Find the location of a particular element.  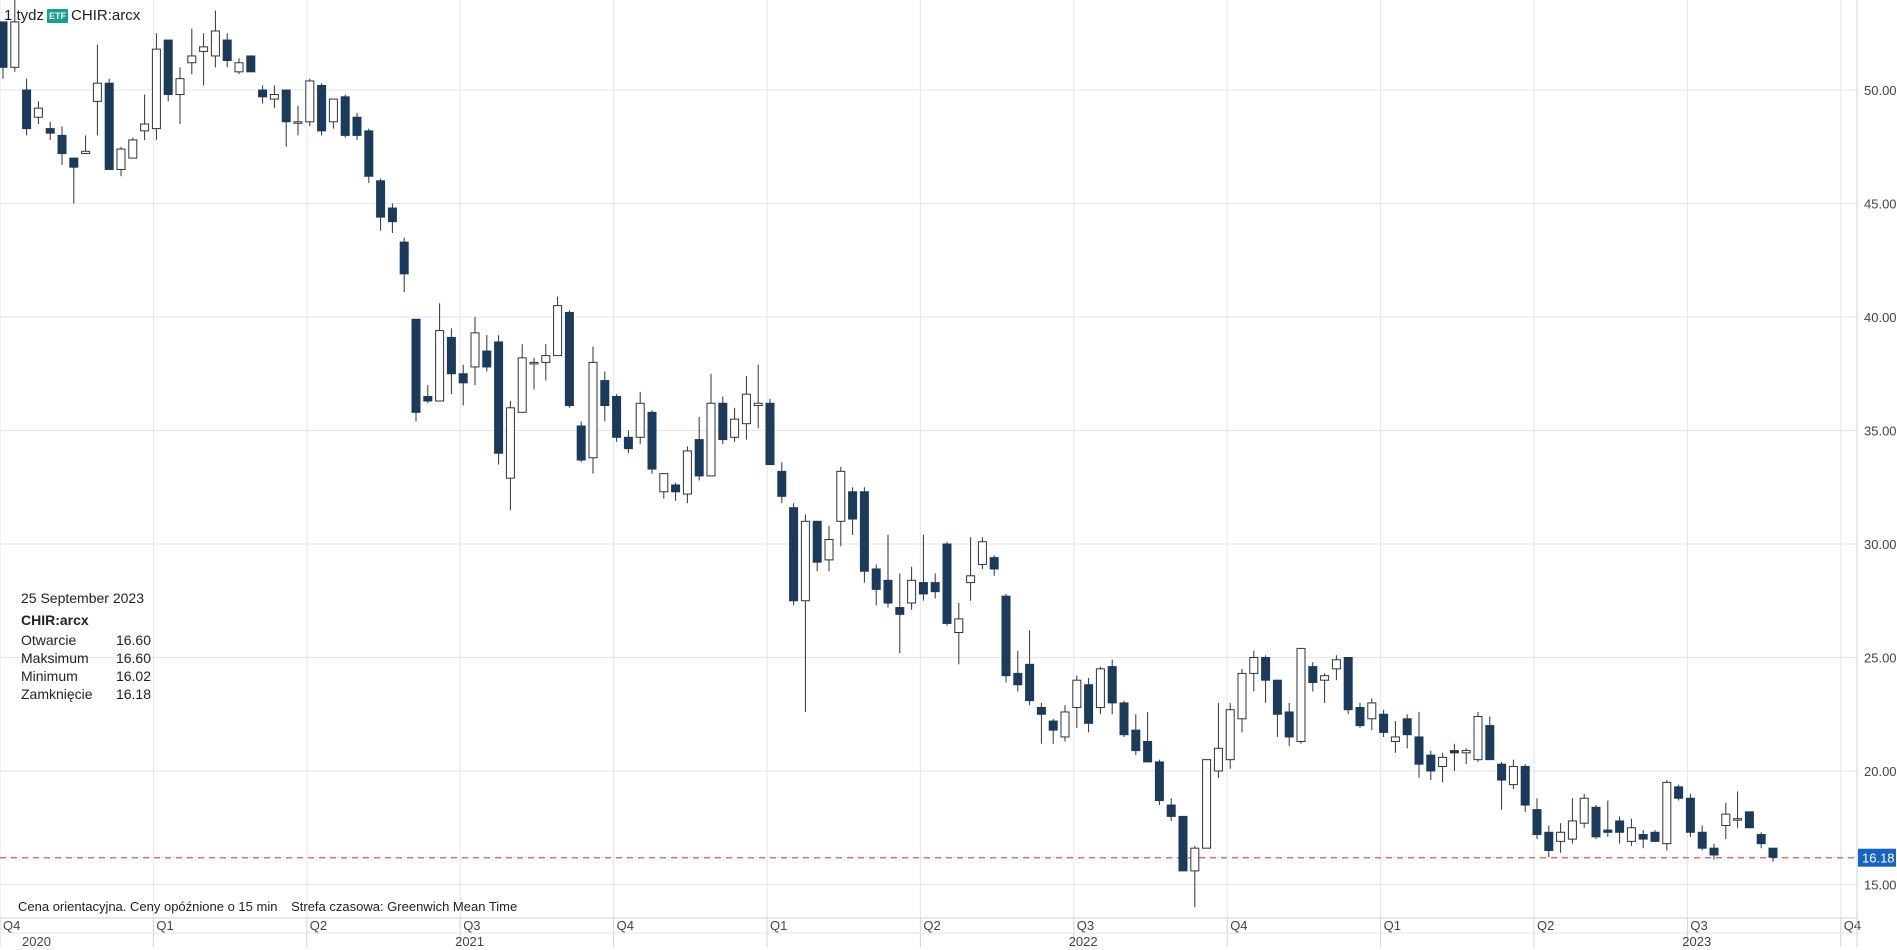

chart-header: 1 tydz ETF CHIR:arcx is located at coordinates (72, 15).